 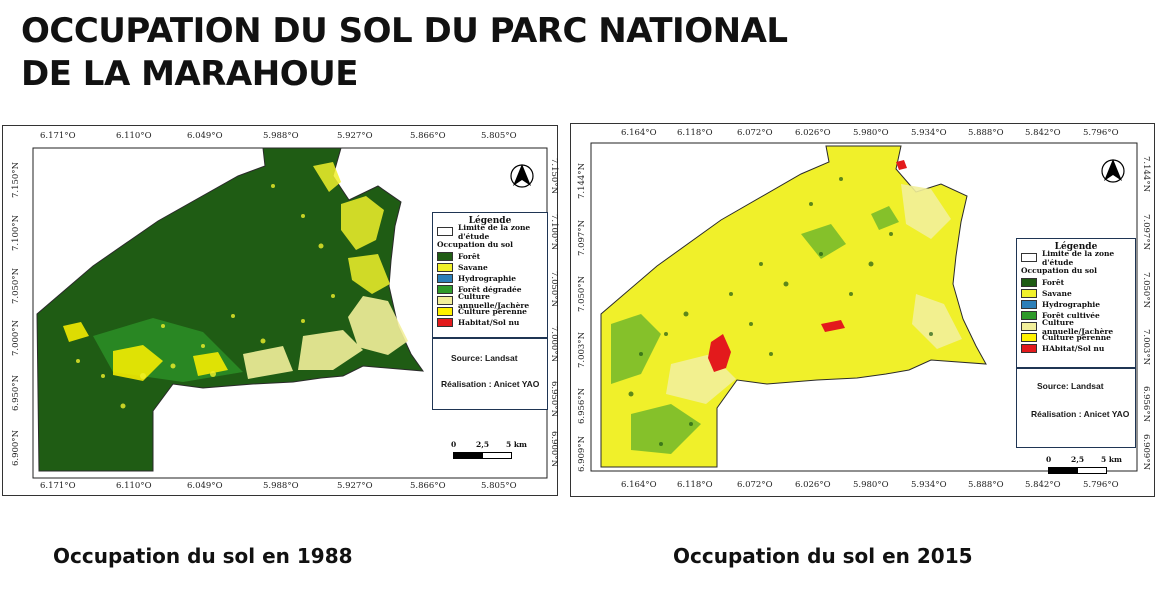 I want to click on lon-tick-top: 5.934°O, so click(x=929, y=133).